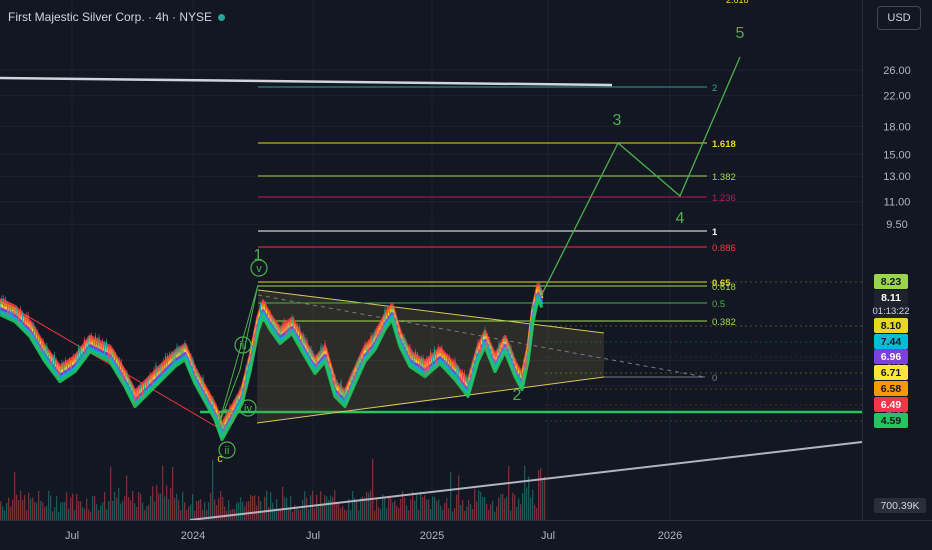  Describe the element at coordinates (258, 255) in the screenshot. I see `wave-label-primary: 1` at that location.